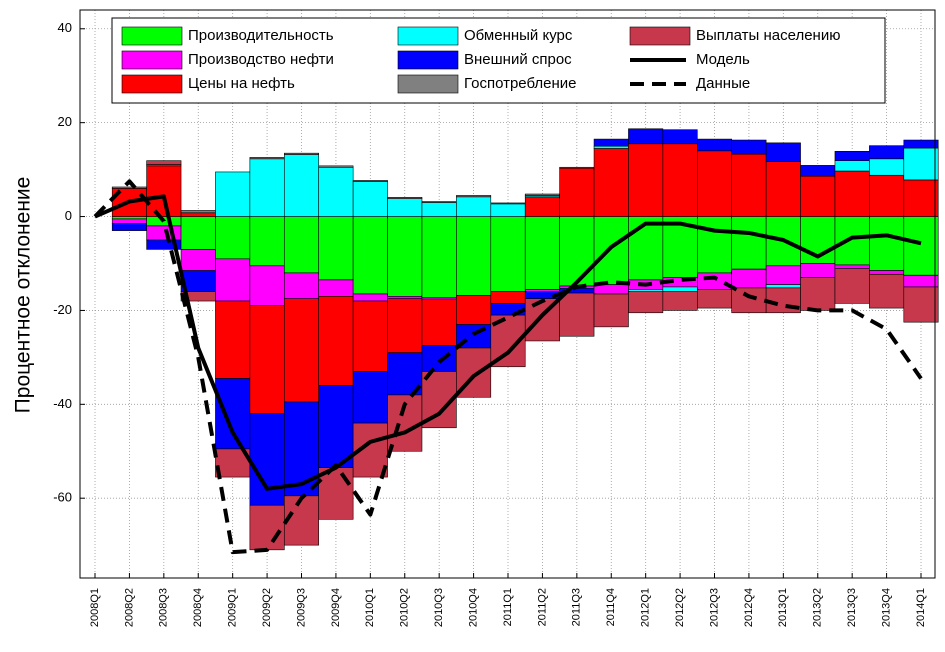 The height and width of the screenshot is (652, 945). What do you see at coordinates (852, 607) in the screenshot?
I see `x-tick-label: 2013Q3` at bounding box center [852, 607].